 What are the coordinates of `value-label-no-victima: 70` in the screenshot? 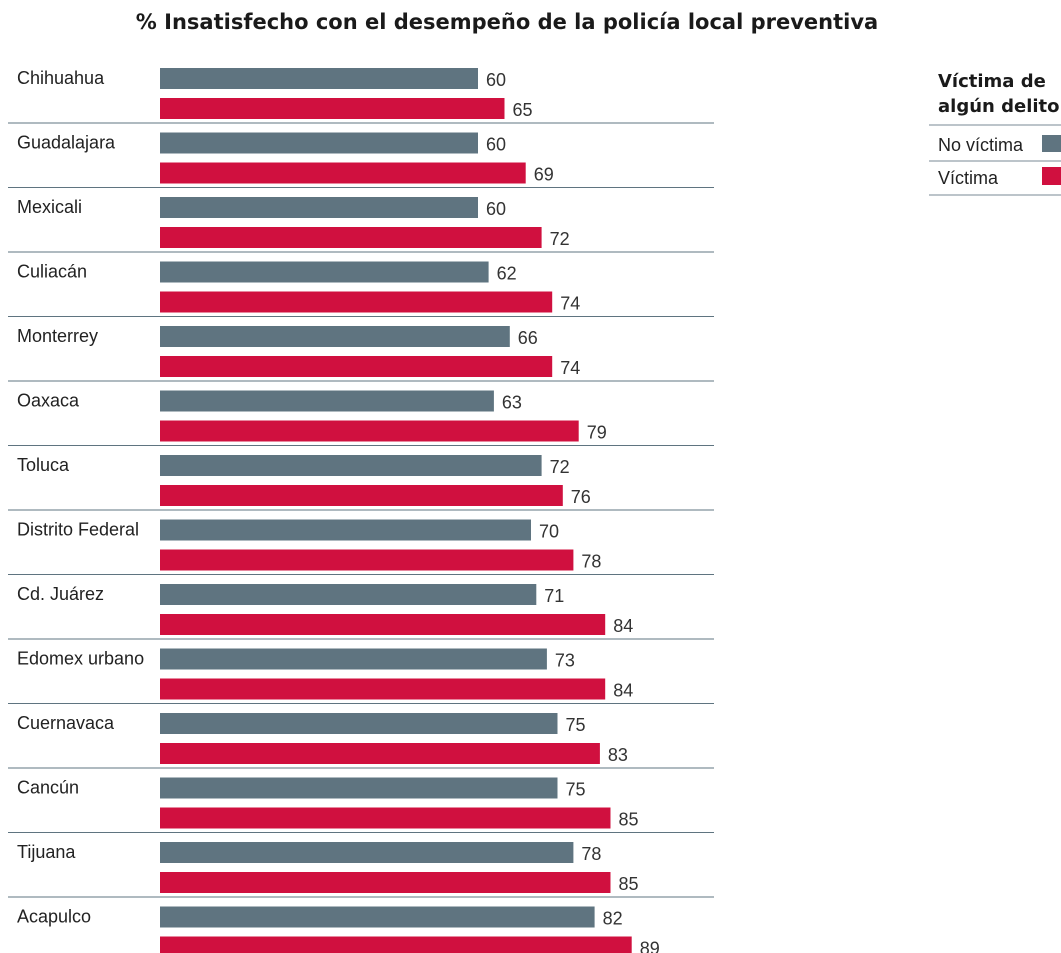 It's located at (549, 532).